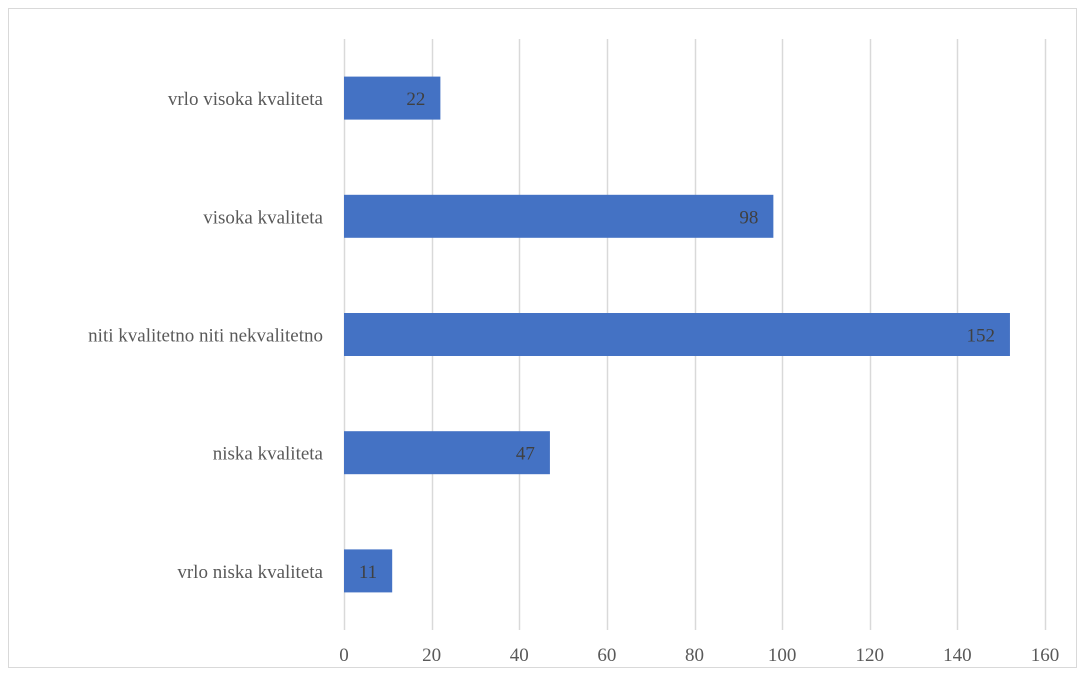  I want to click on category-label: vrlo niska kvaliteta, so click(250, 572).